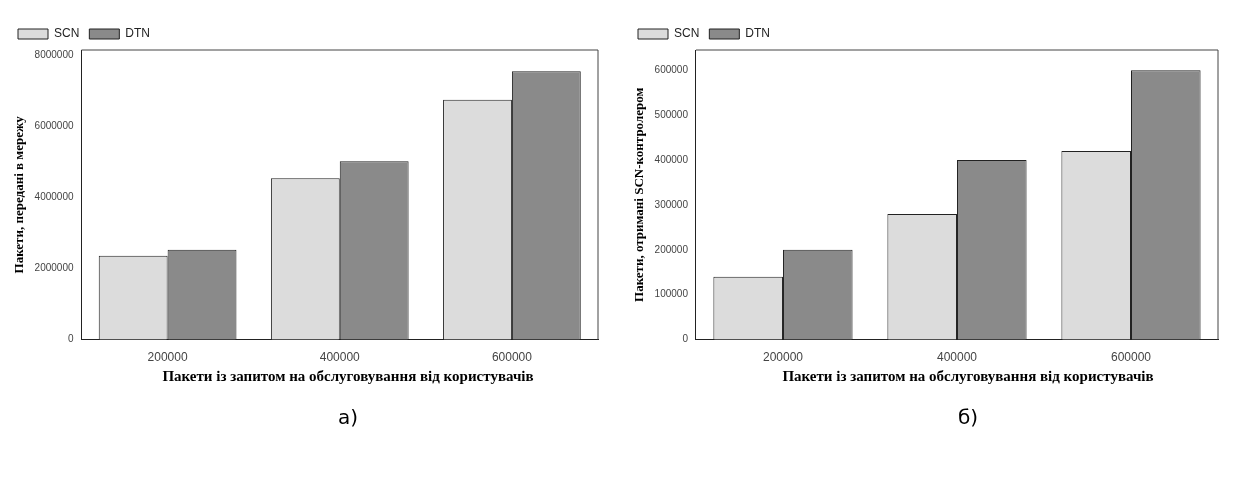  Describe the element at coordinates (671, 159) in the screenshot. I see `y-tick-label: 400000` at that location.